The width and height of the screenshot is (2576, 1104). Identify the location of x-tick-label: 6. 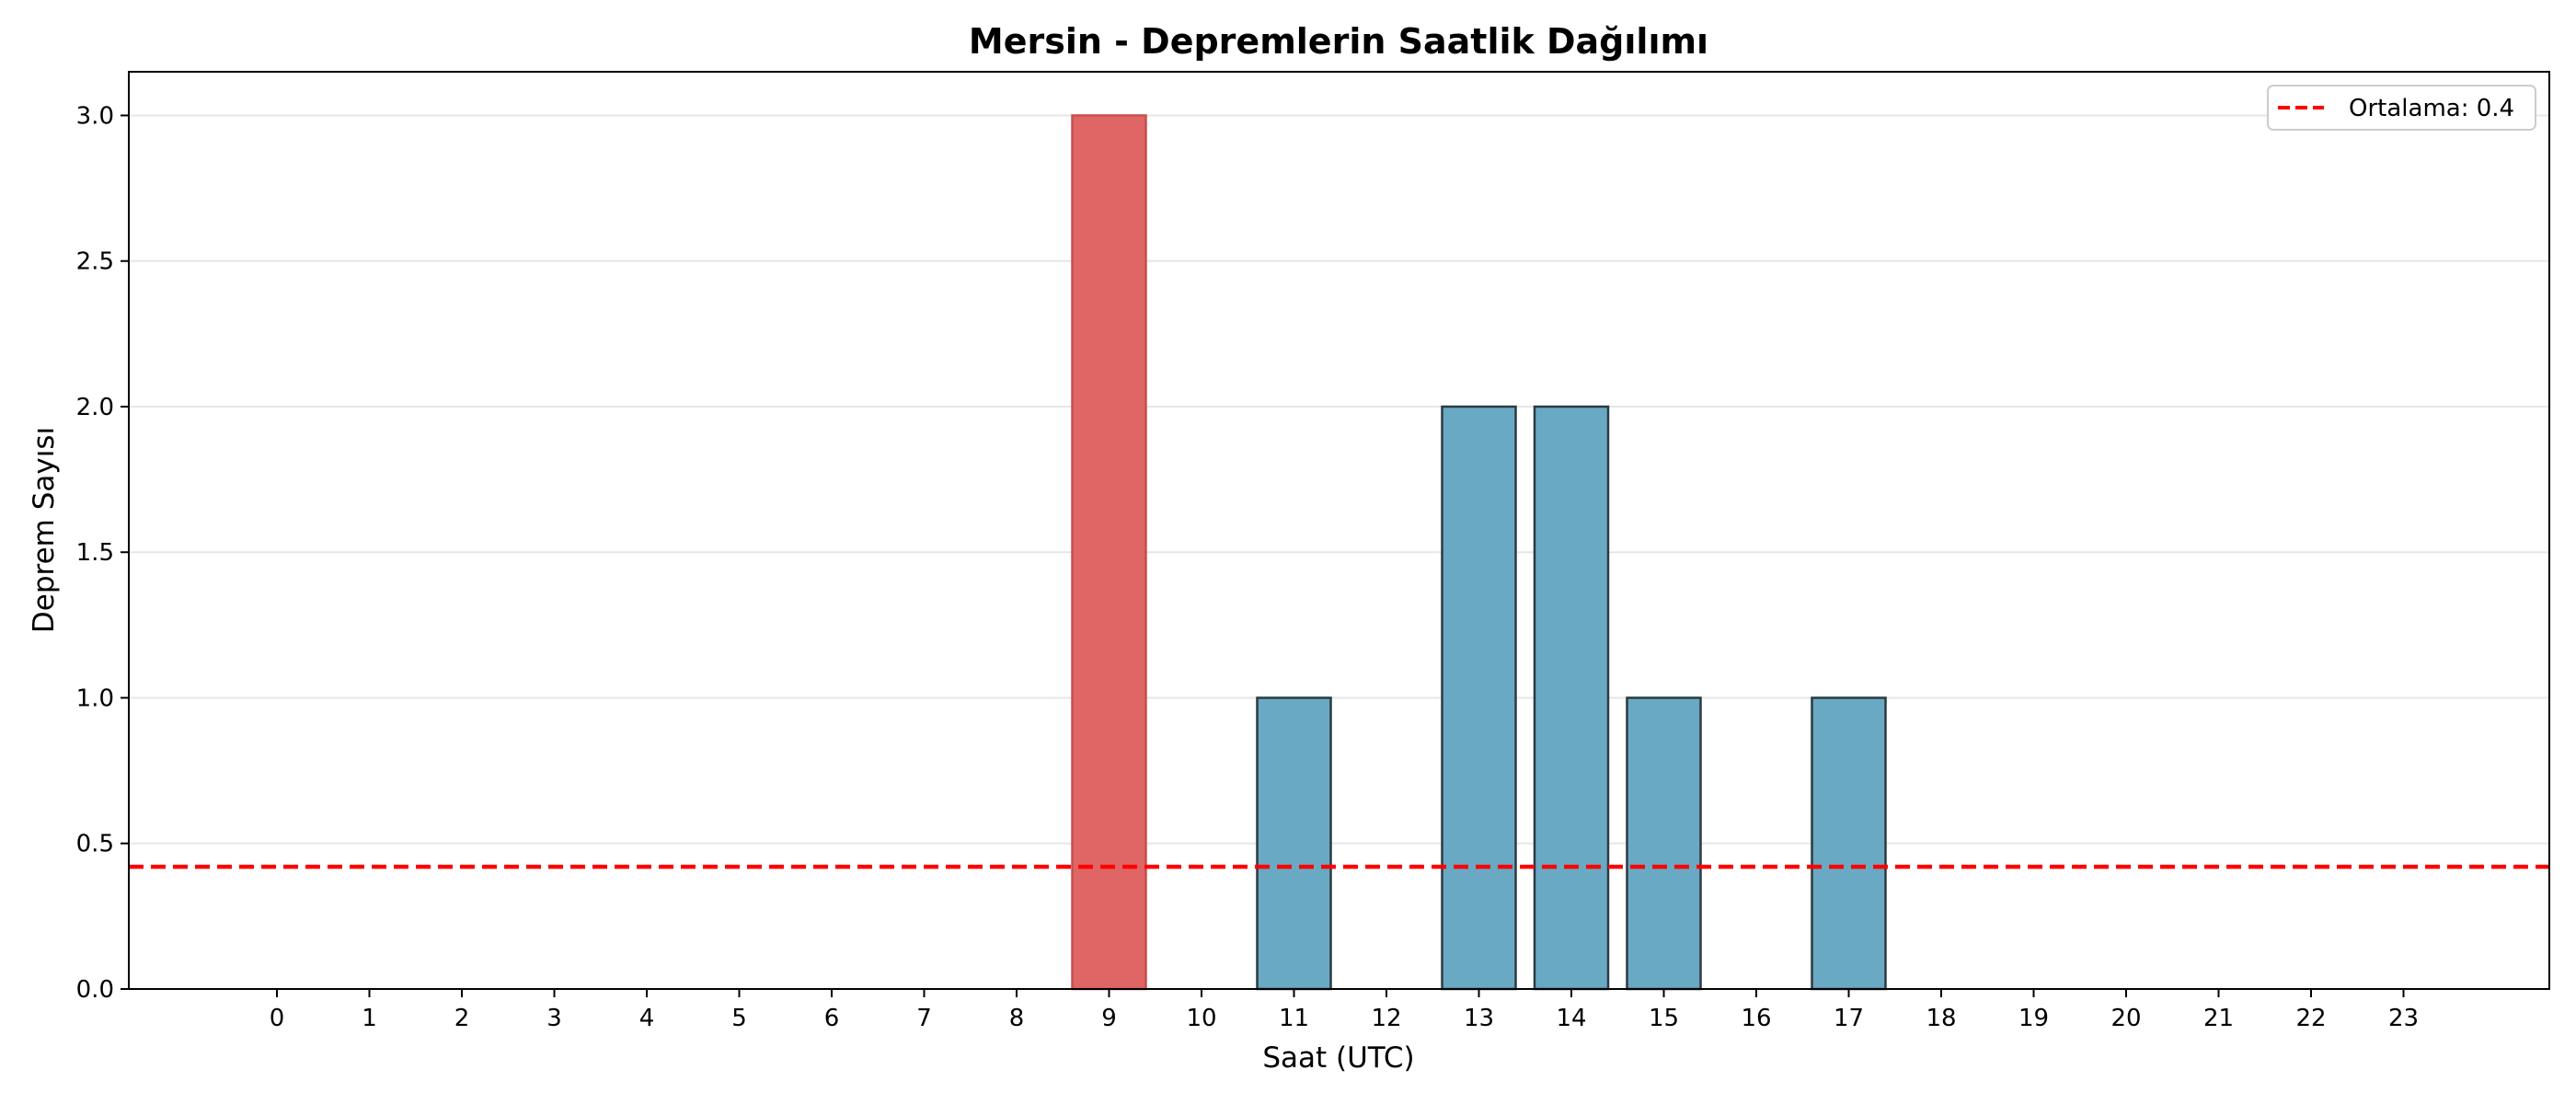
(832, 1018).